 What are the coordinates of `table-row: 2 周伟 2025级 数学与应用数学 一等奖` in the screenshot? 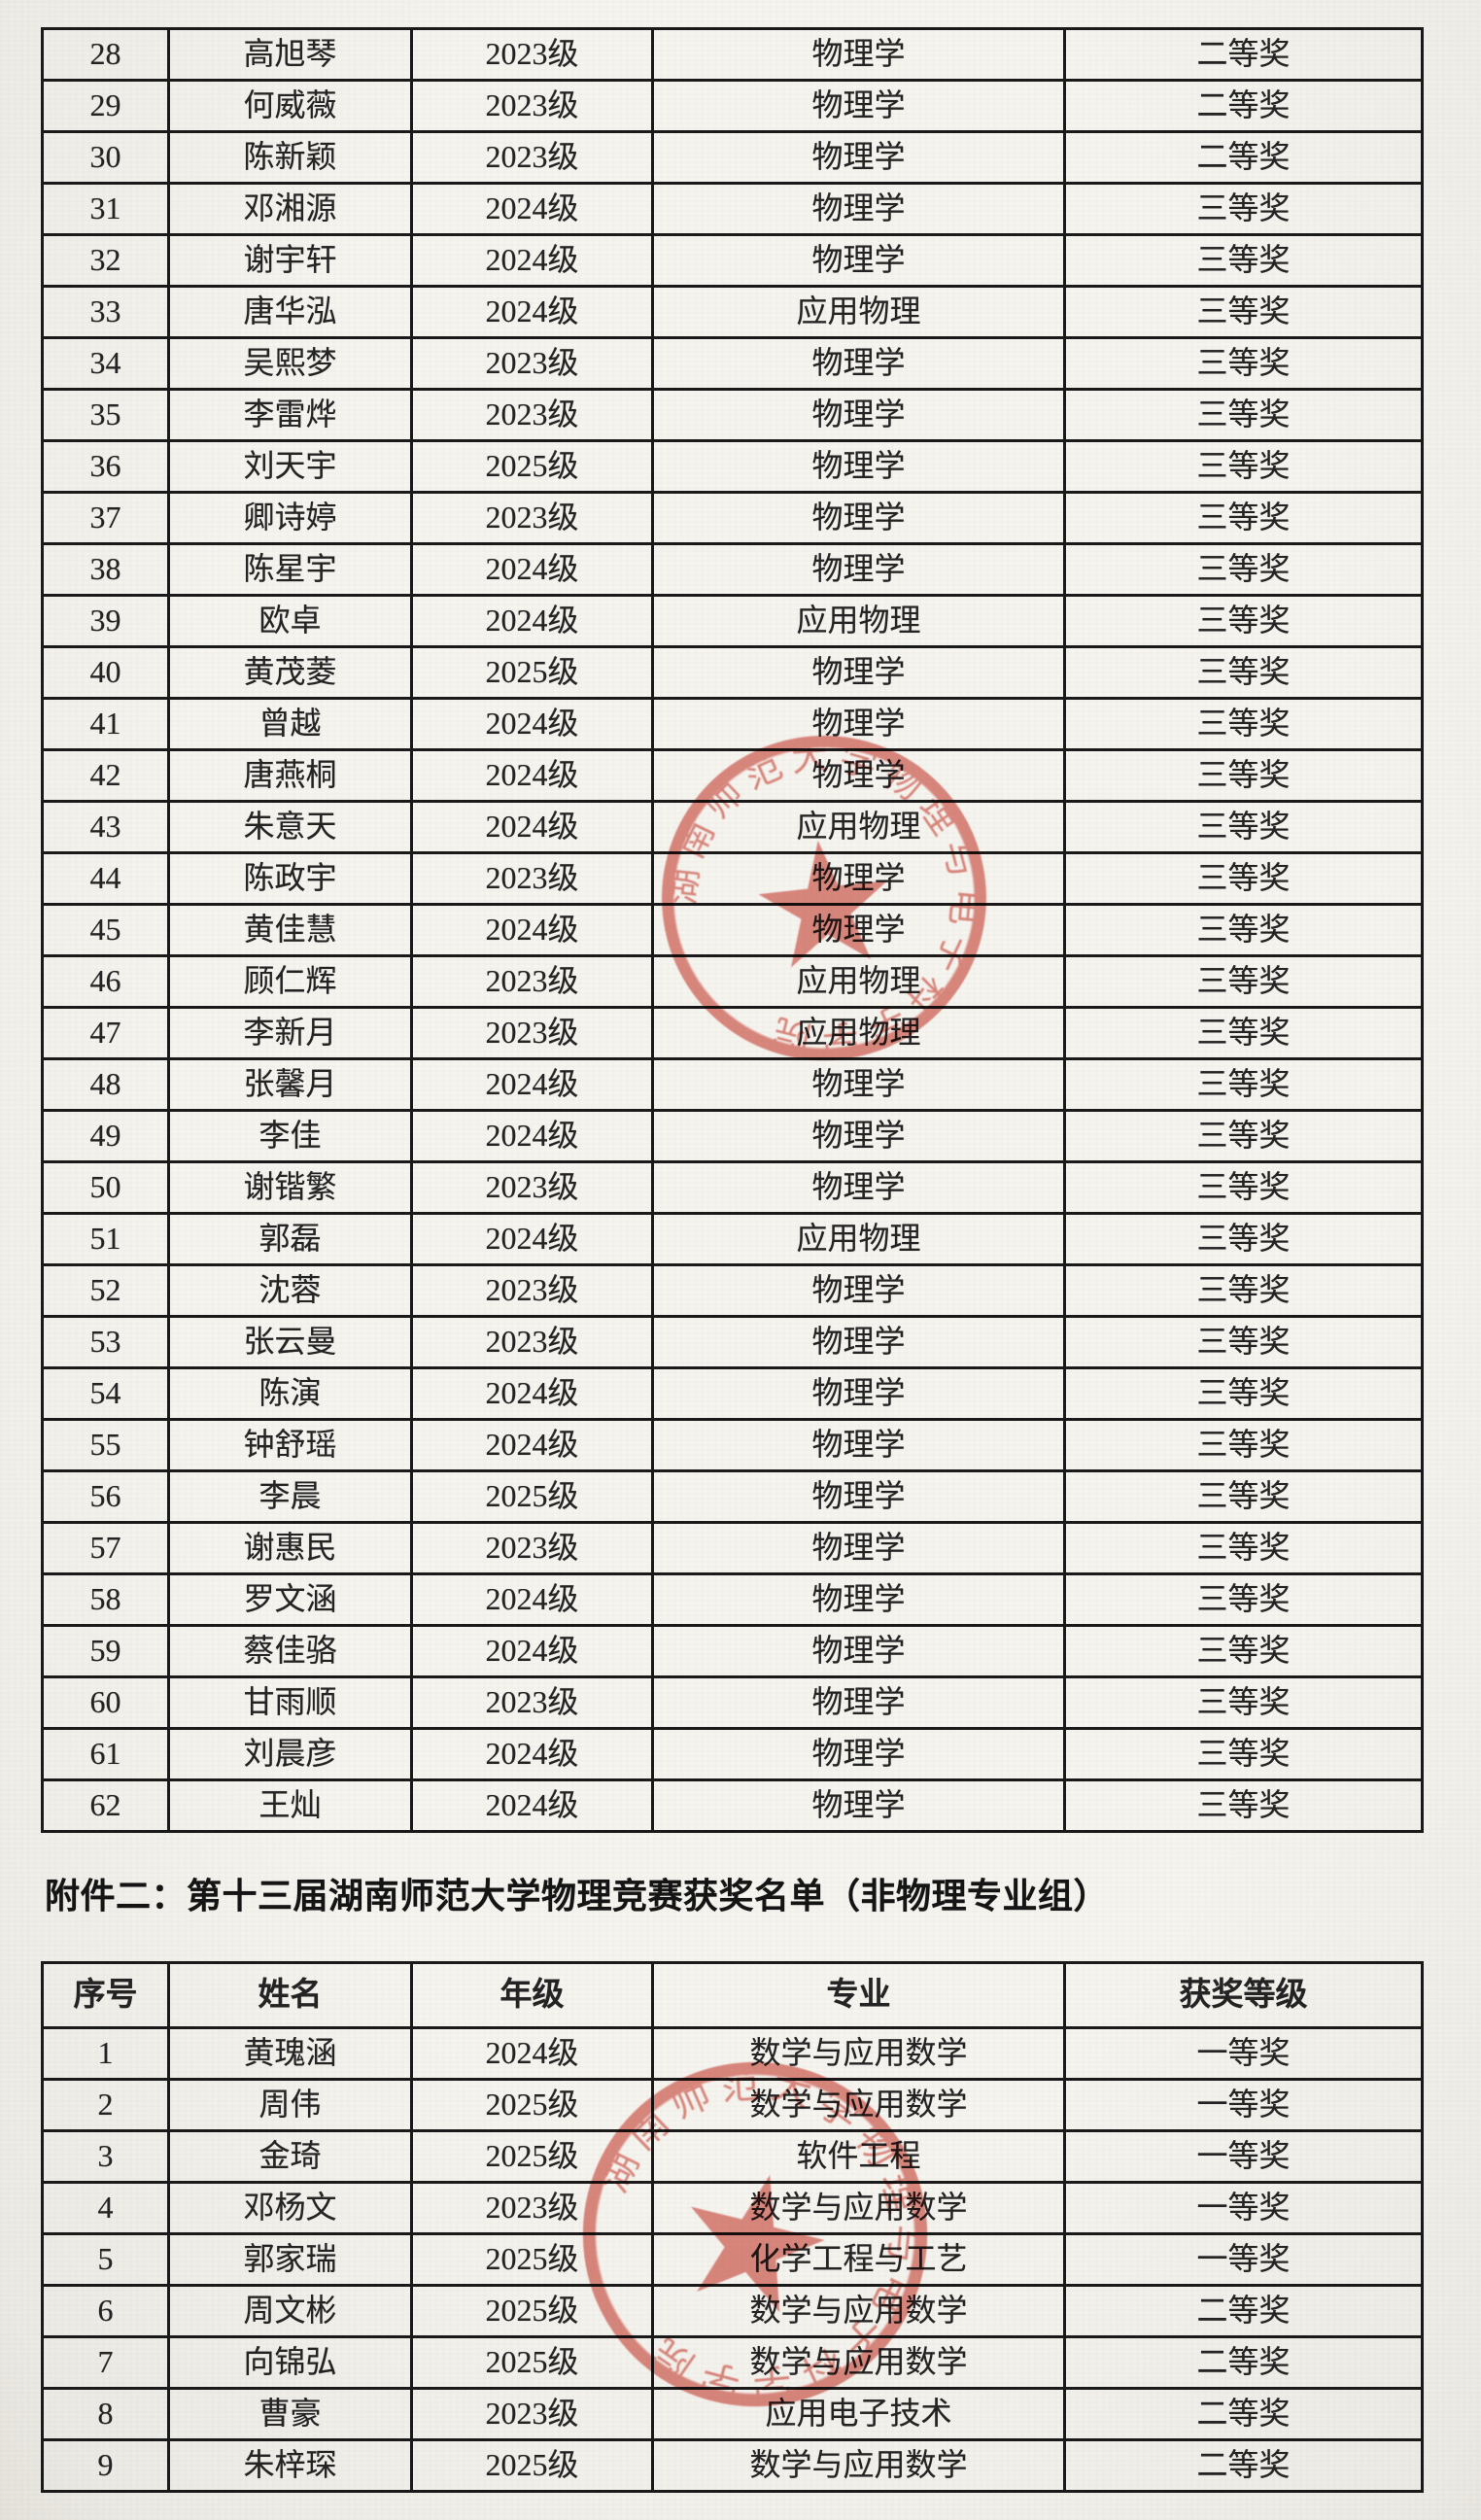 It's located at (732, 2105).